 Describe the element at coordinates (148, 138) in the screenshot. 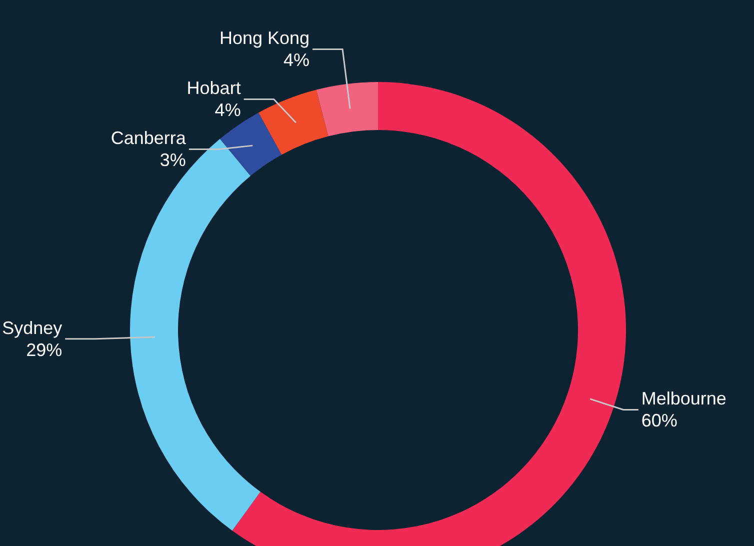

I see `slice-label: Canberra` at that location.